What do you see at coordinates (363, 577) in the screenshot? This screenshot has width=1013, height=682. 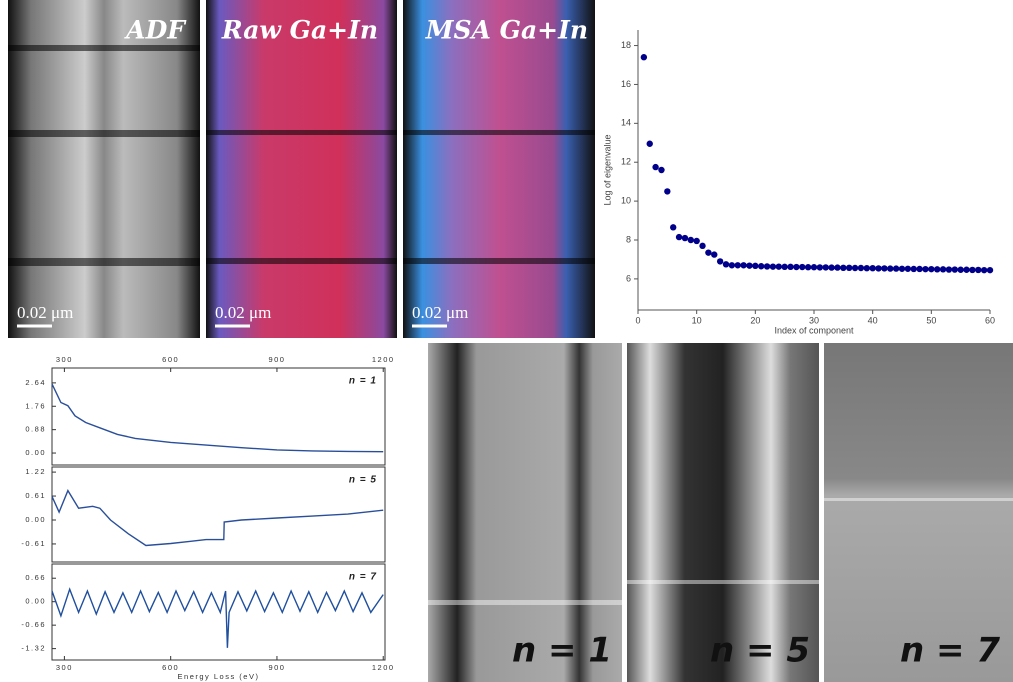 I see `panel-title: n = 7` at bounding box center [363, 577].